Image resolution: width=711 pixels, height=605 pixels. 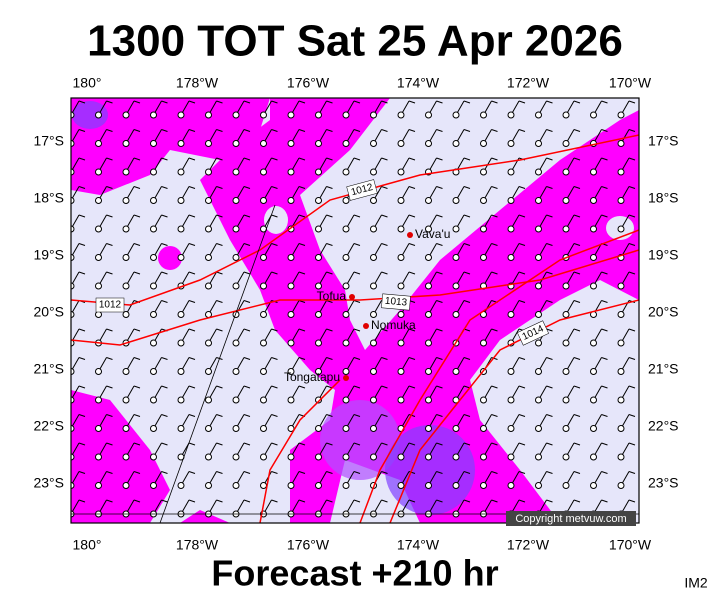 What do you see at coordinates (48, 198) in the screenshot?
I see `latitude-label: 18°S` at bounding box center [48, 198].